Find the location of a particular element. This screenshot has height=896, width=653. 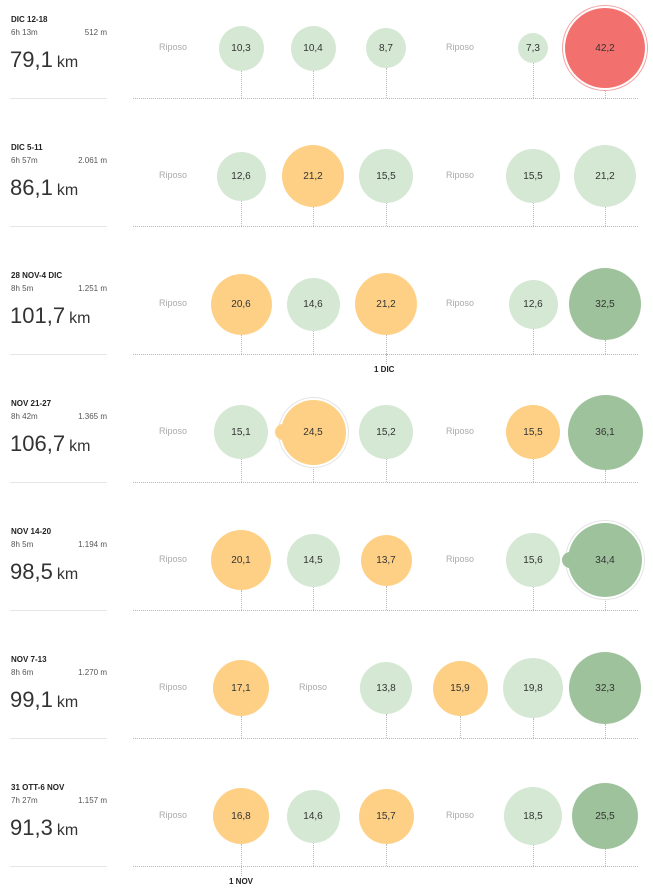

week-total-distance: 79,1 km is located at coordinates (44, 60).